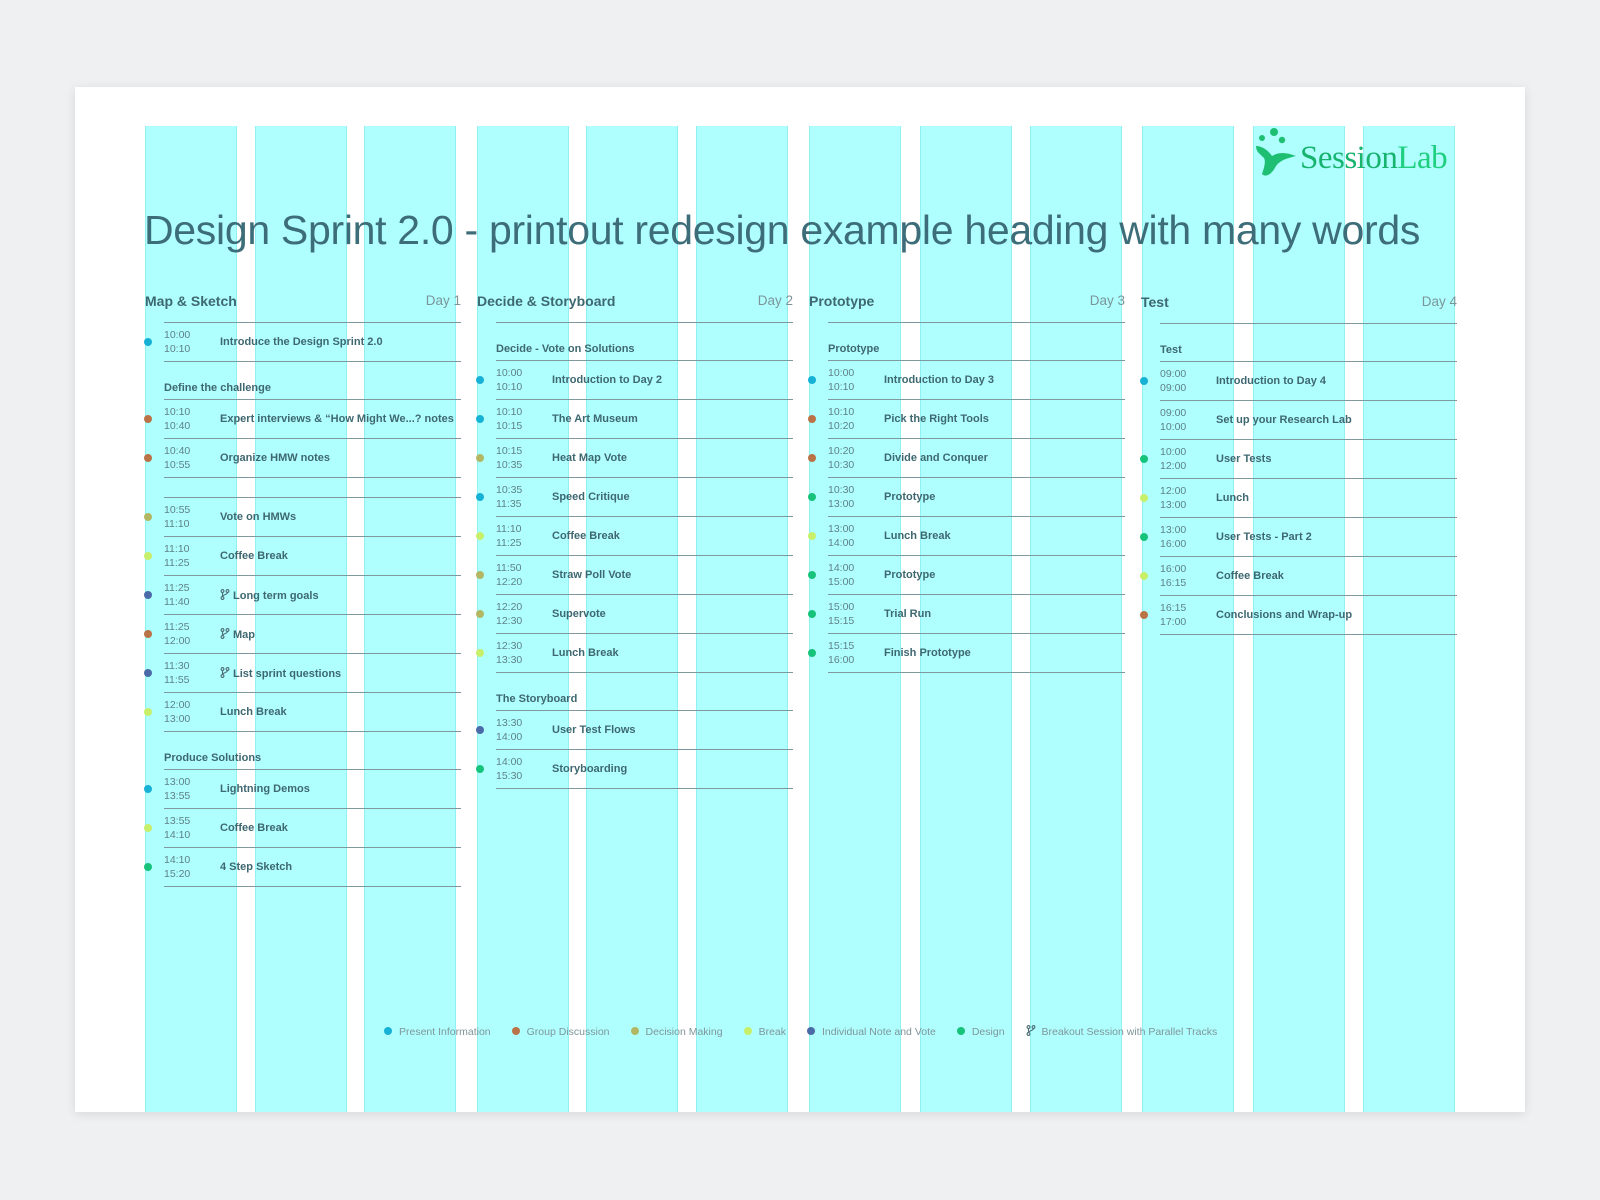 Image resolution: width=1600 pixels, height=1200 pixels. What do you see at coordinates (509, 660) in the screenshot?
I see `end-time: 13:30` at bounding box center [509, 660].